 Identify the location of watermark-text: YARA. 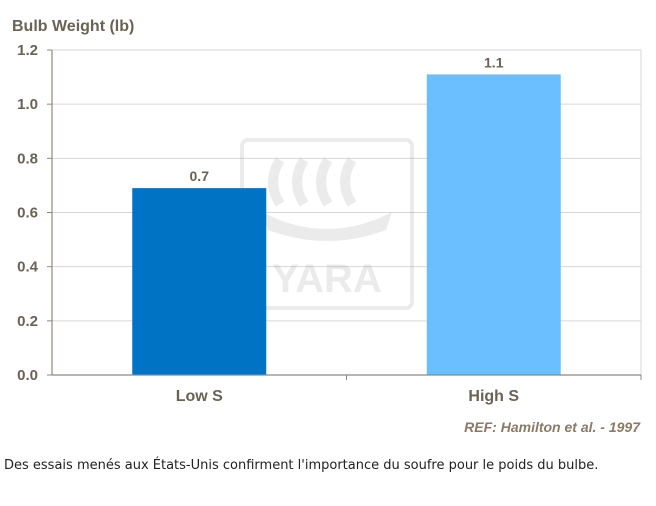
(327, 279).